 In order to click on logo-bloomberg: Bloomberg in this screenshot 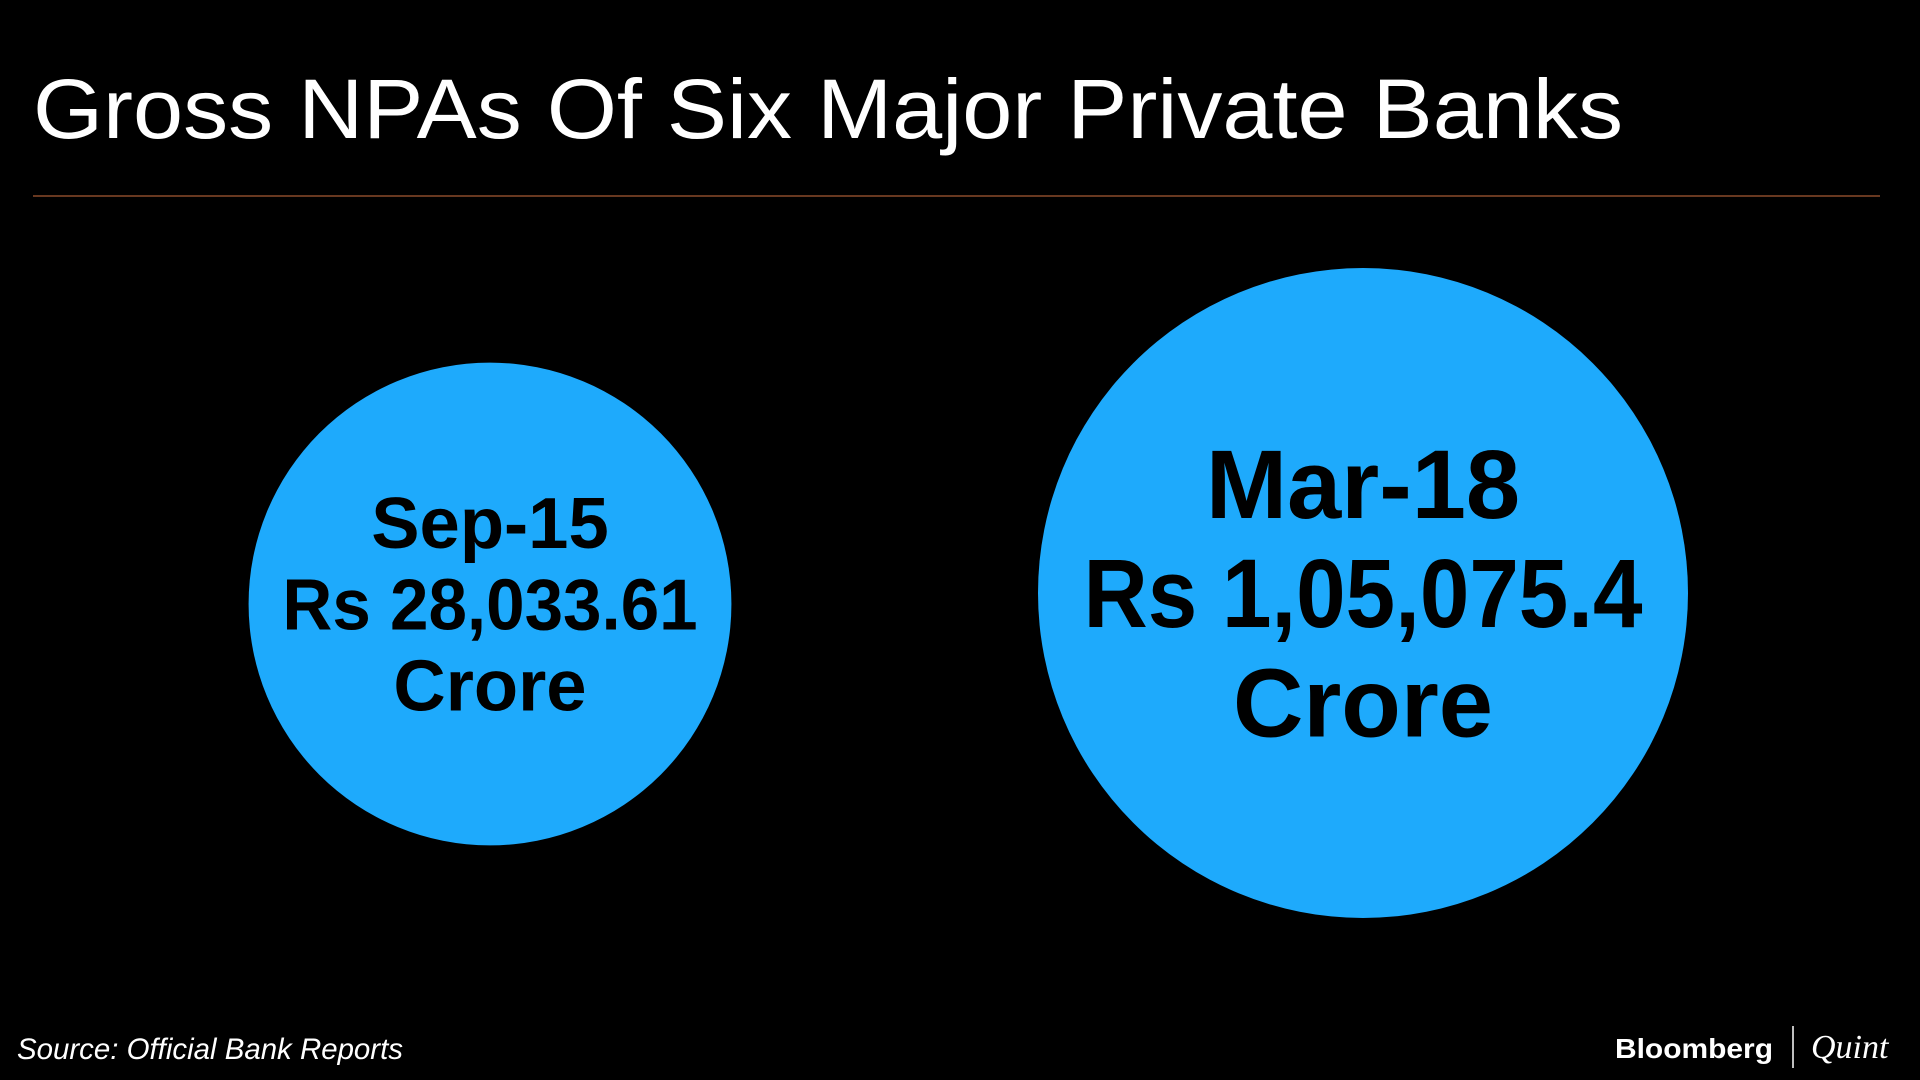, I will do `click(1694, 1048)`.